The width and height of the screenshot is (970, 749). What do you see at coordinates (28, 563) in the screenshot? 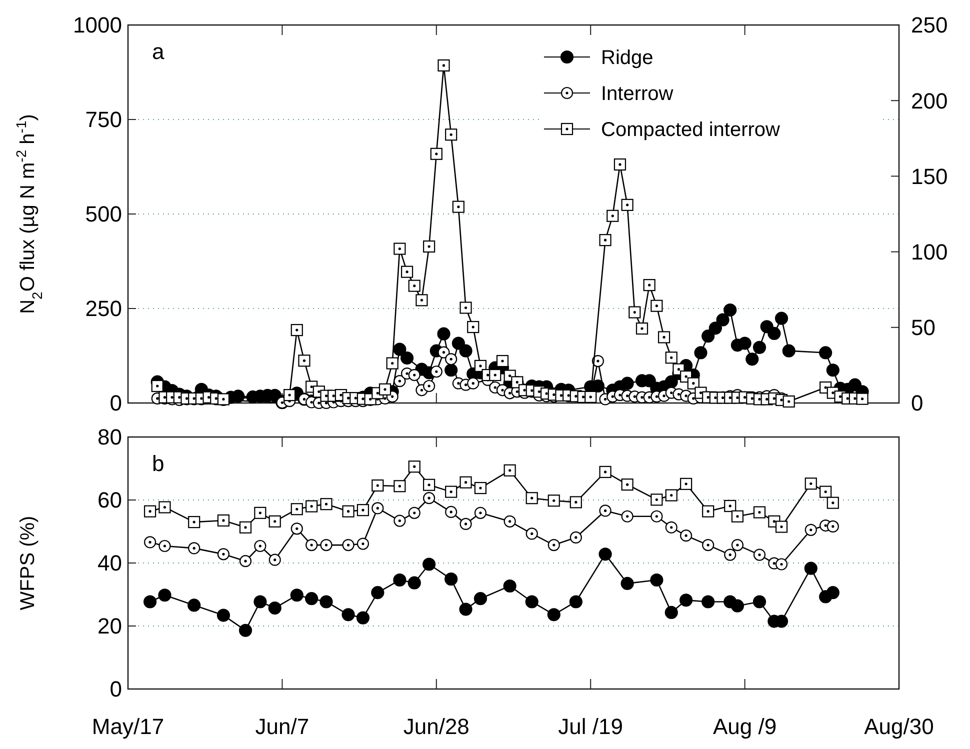
I see `y-axis-title: WFPS (%)` at bounding box center [28, 563].